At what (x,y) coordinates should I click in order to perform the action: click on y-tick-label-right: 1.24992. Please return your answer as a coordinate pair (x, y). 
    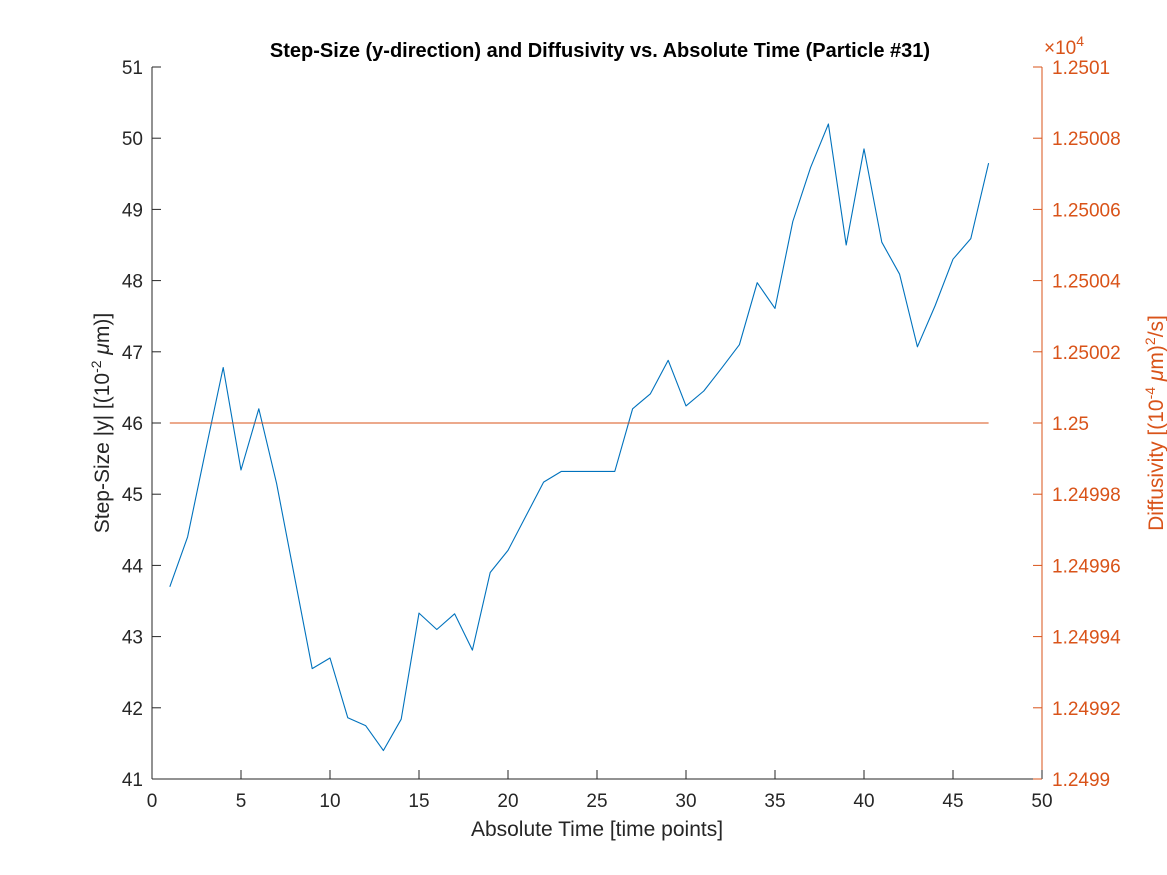
    Looking at the image, I should click on (1086, 709).